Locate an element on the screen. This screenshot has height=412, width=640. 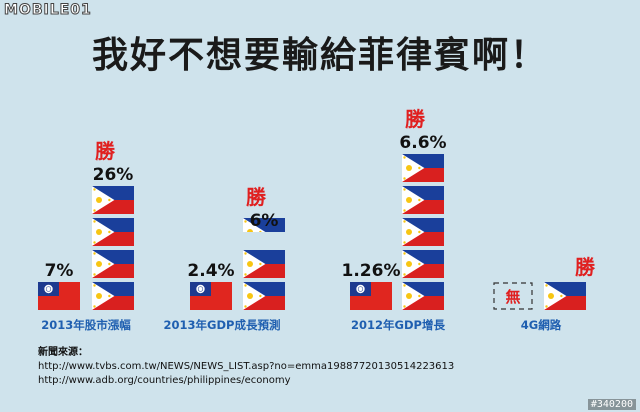
page-title: 我好不想要輸給菲律賓啊！ is located at coordinates (319, 55).